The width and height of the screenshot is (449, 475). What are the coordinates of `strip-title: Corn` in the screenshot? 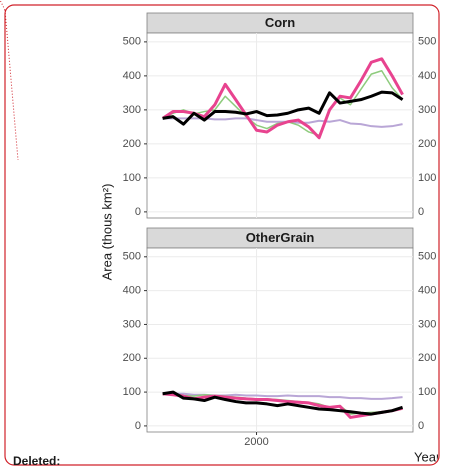 It's located at (280, 22).